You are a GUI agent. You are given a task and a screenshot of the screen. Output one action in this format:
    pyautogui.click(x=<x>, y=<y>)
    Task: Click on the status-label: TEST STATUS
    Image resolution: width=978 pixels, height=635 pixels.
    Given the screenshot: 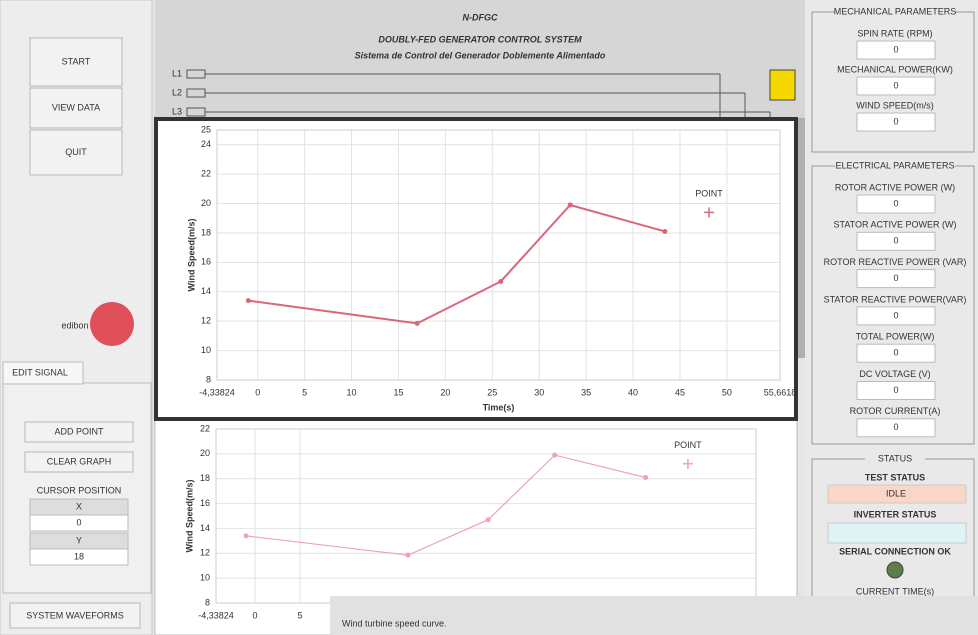 What is the action you would take?
    pyautogui.click(x=895, y=477)
    